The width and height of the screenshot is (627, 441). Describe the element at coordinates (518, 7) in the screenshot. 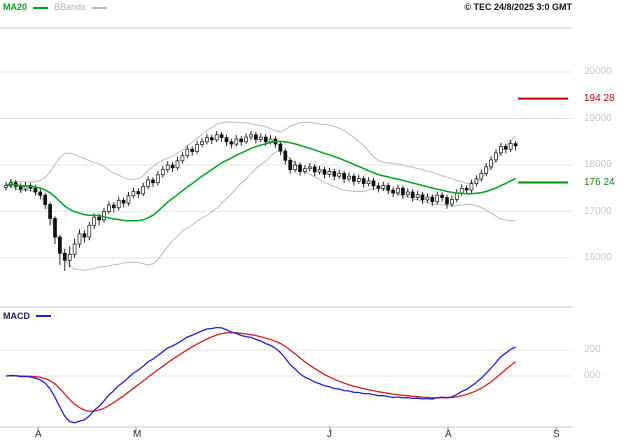

I see `copyright-text: © TEC 24/8/2025 3:0 GMT` at that location.